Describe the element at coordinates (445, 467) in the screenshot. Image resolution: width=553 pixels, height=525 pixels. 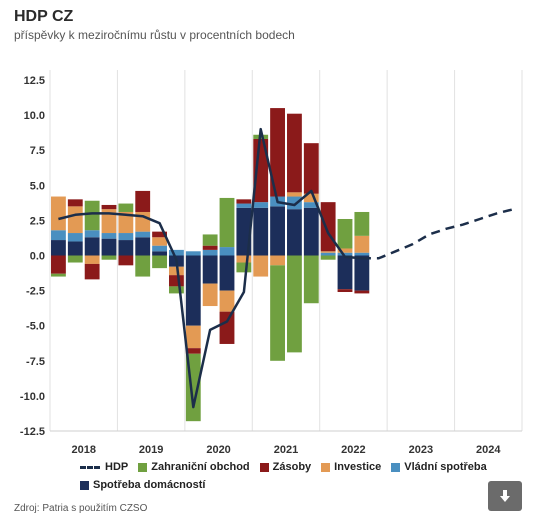
I see `legend-label: Vládní spotřeba` at that location.